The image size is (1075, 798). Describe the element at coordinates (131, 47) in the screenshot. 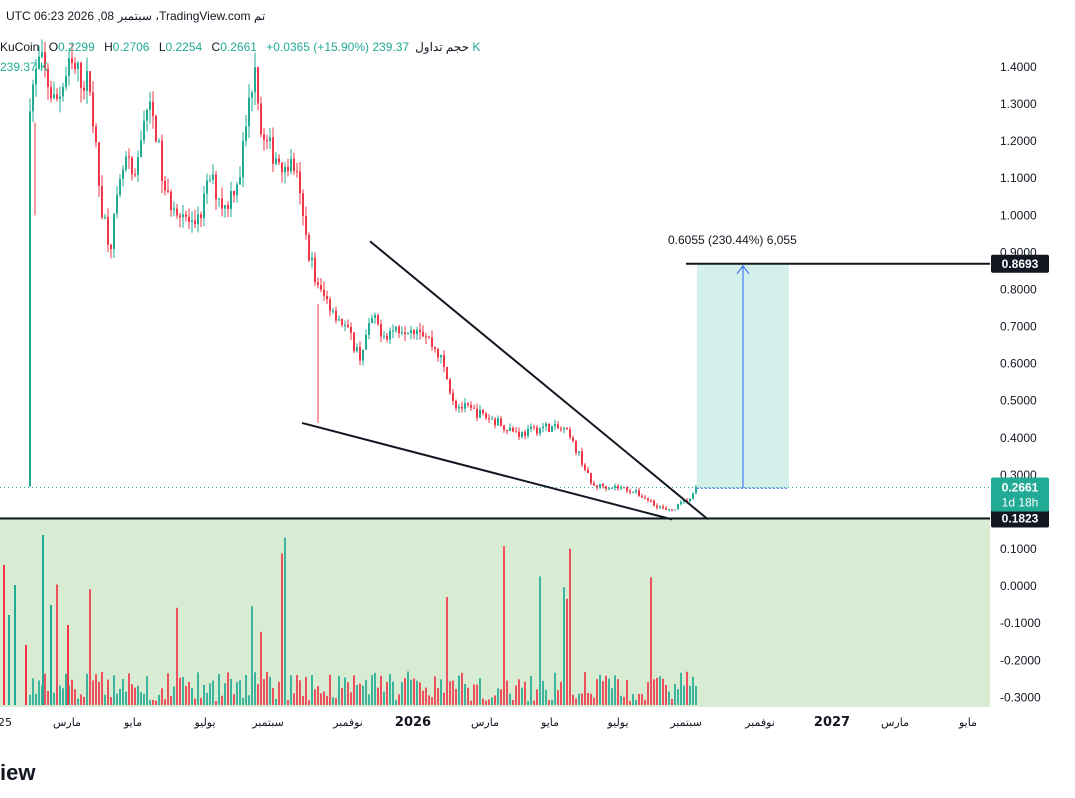

I see `high-value: 0.2706` at that location.